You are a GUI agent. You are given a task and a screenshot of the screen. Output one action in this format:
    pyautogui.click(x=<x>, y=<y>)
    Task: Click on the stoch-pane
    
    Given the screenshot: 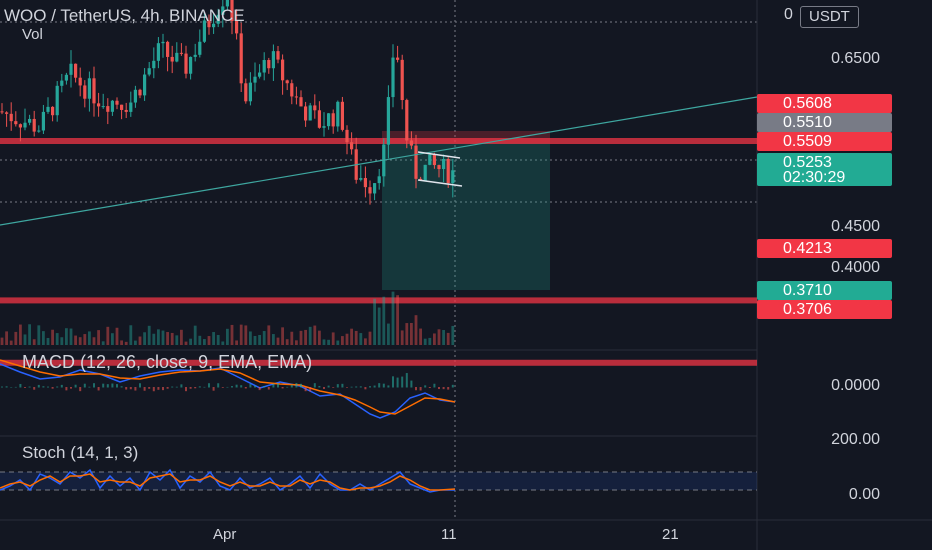 What is the action you would take?
    pyautogui.click(x=378, y=480)
    